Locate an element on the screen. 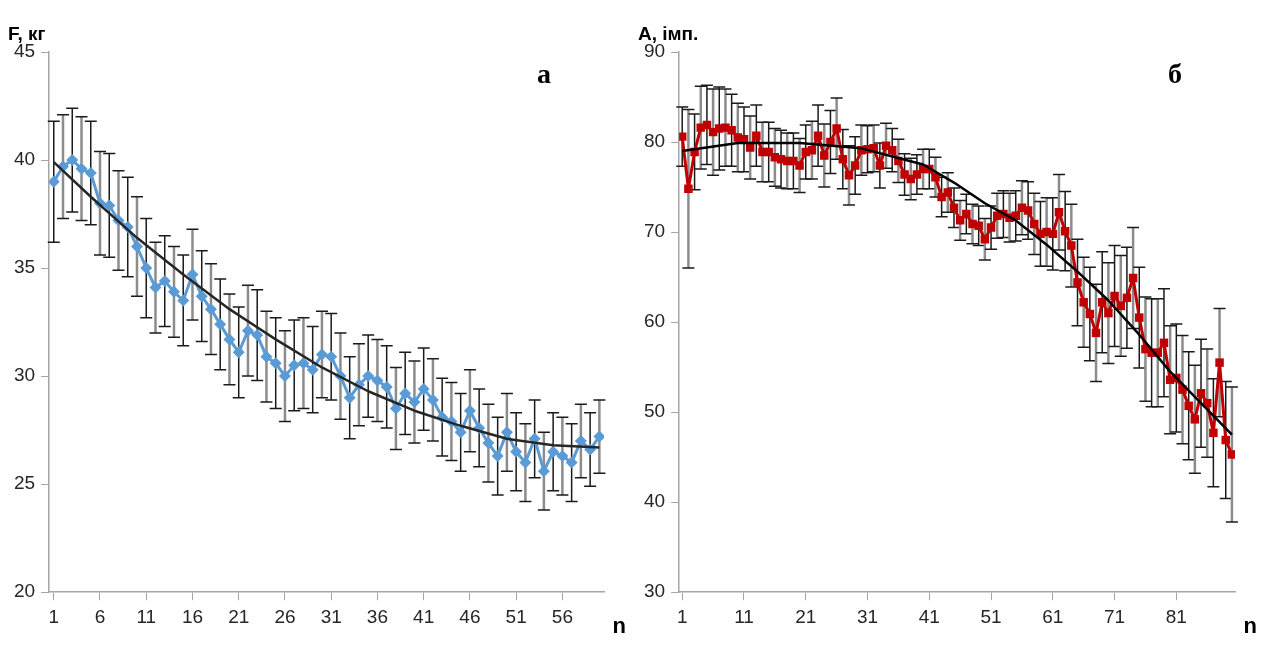 The width and height of the screenshot is (1261, 649). x-tick-label: 6 is located at coordinates (100, 616).